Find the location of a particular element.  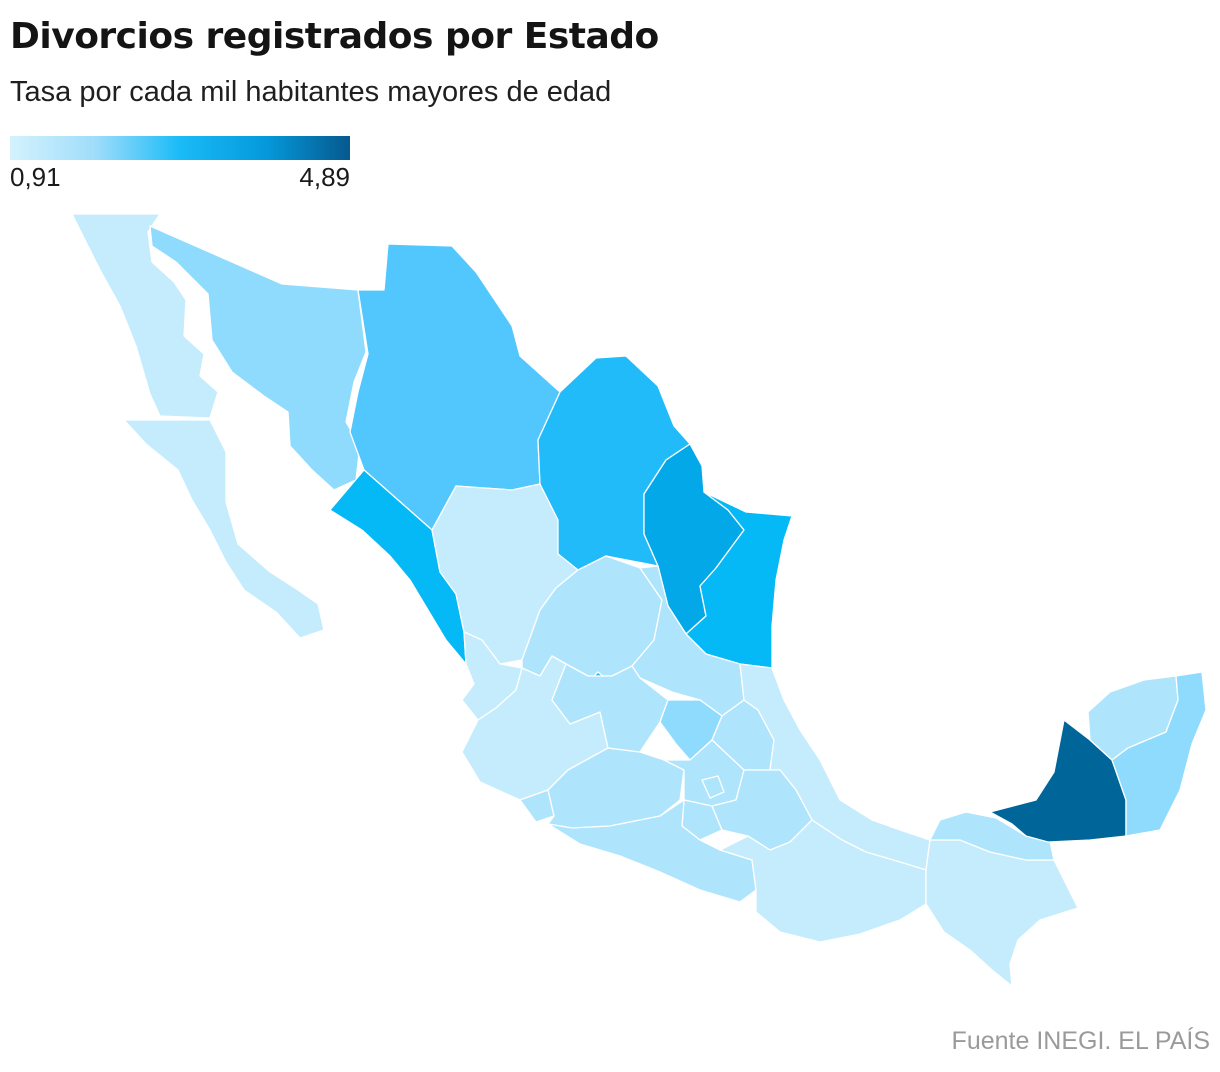

legend-max-label: 4,89 is located at coordinates (324, 177).